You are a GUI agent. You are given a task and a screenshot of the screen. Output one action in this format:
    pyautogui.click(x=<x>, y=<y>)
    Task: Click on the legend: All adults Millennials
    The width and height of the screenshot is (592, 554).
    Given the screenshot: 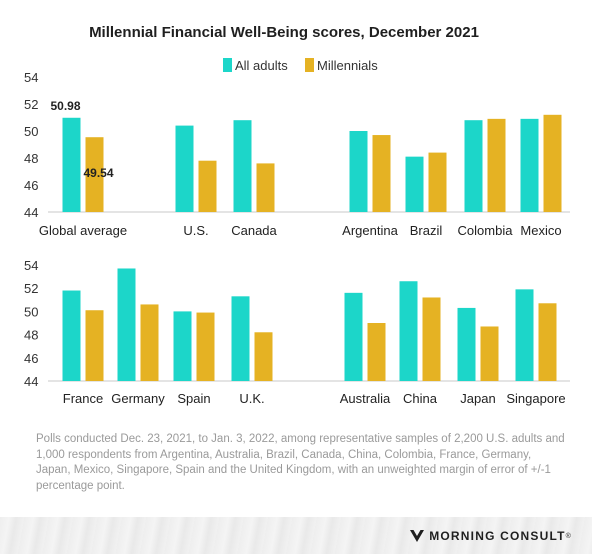 What is the action you would take?
    pyautogui.click(x=300, y=65)
    